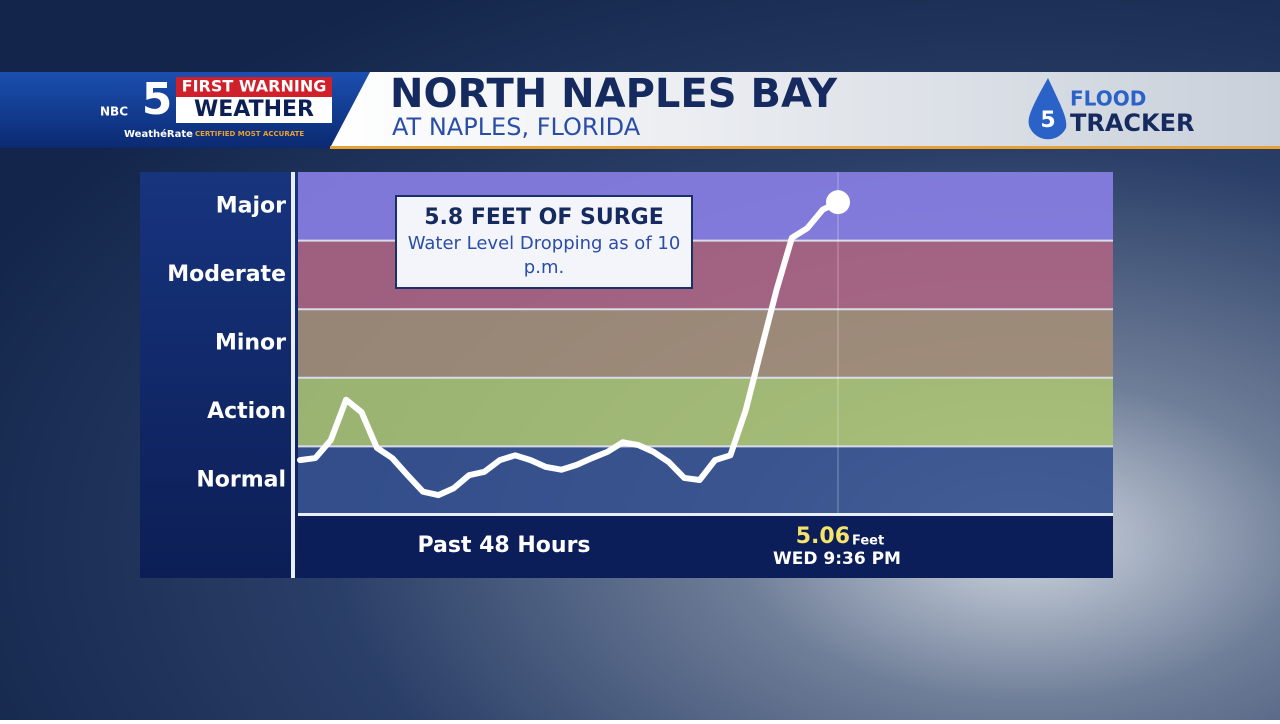 The image size is (1280, 724). I want to click on brand-top-bg, so click(254, 87).